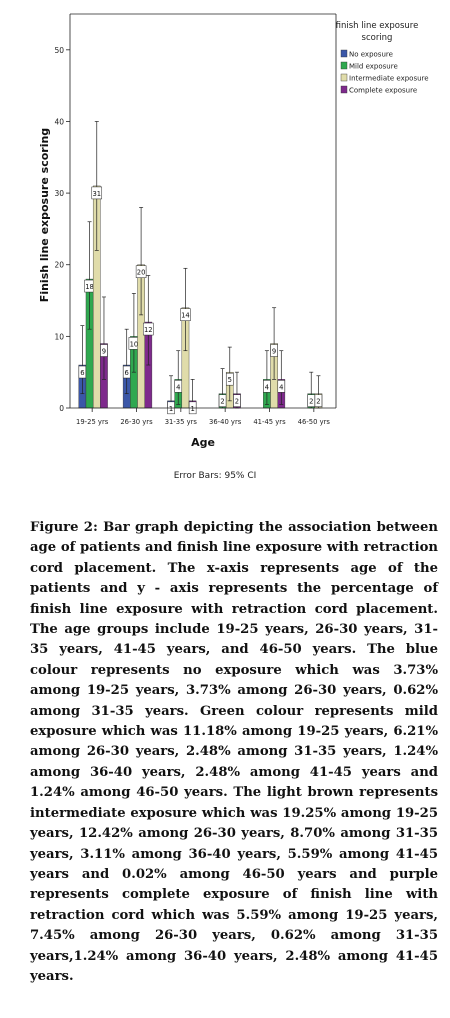 This screenshot has width=450, height=1018. What do you see at coordinates (389, 79) in the screenshot?
I see `legend-label-2: Intermediate exposure` at bounding box center [389, 79].